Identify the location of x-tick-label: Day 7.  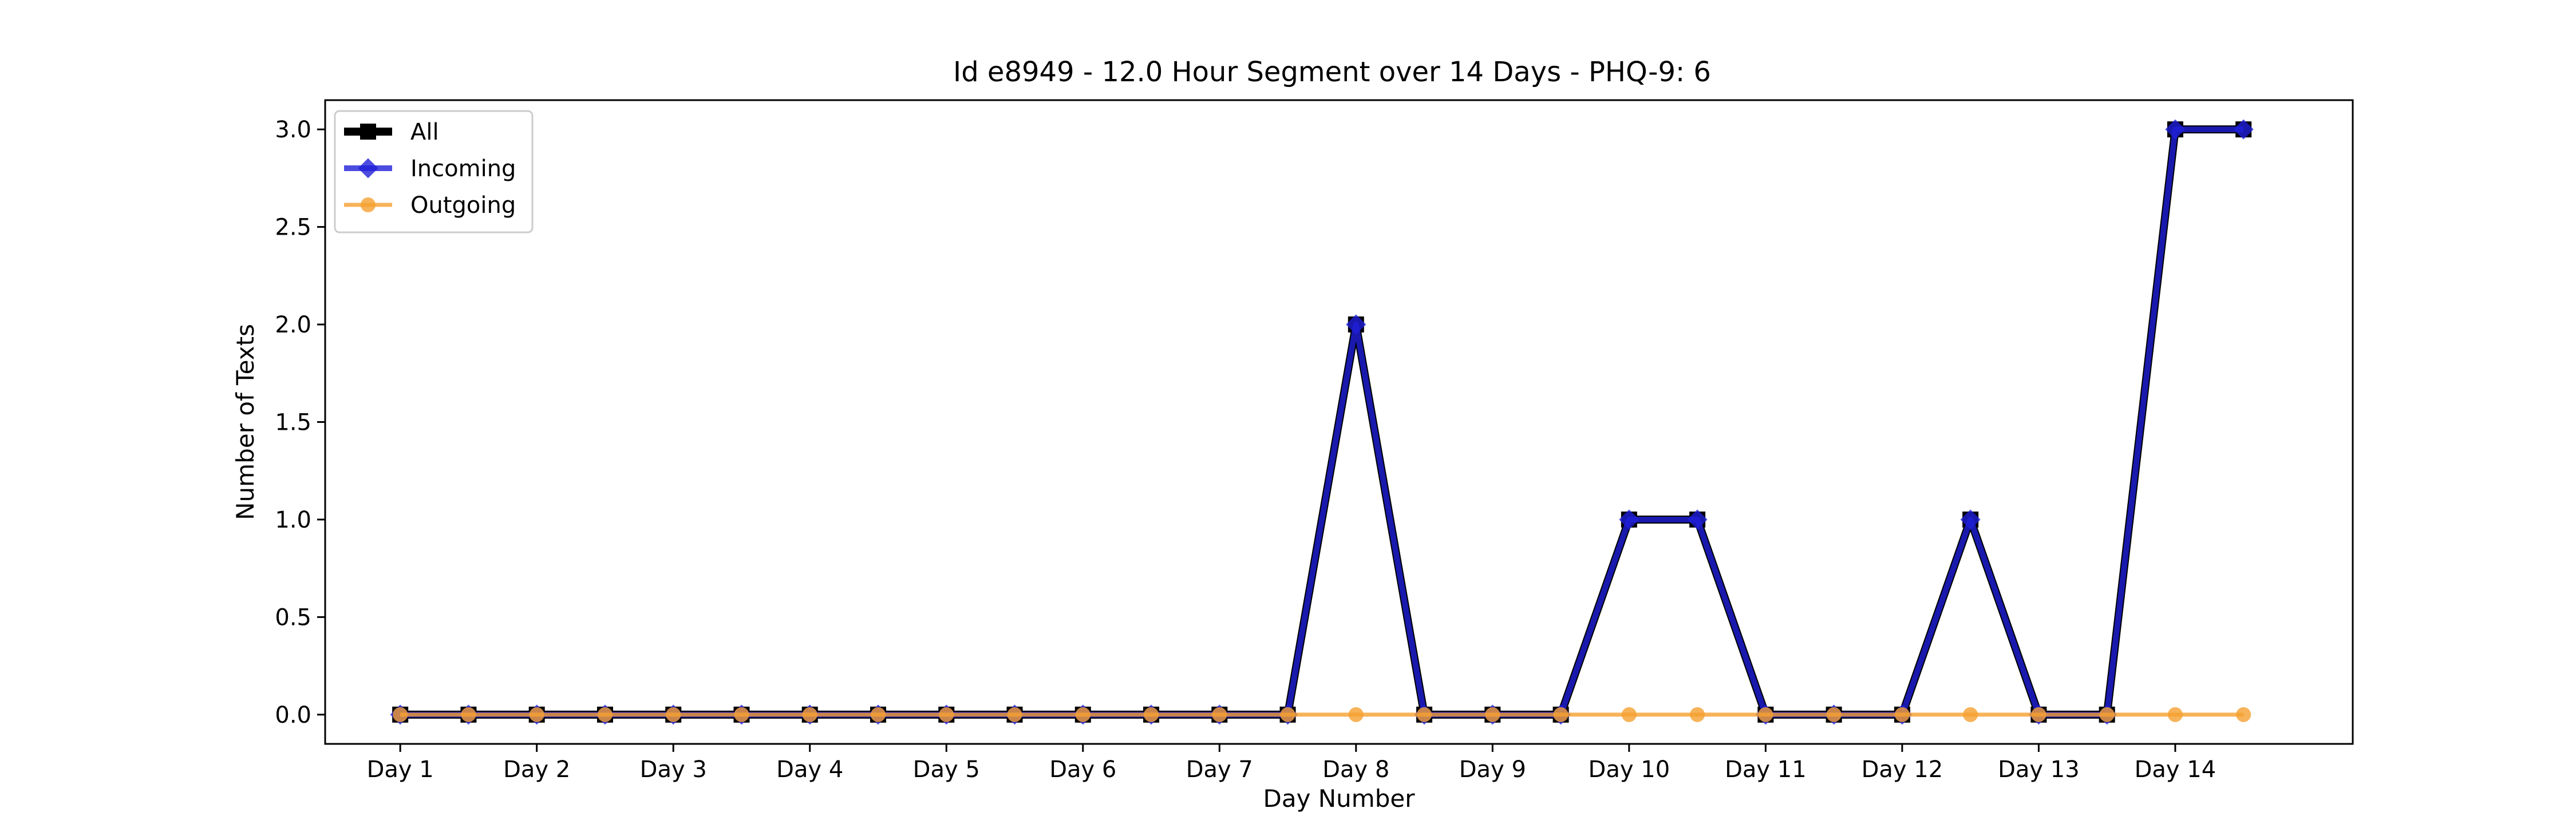
(1219, 769).